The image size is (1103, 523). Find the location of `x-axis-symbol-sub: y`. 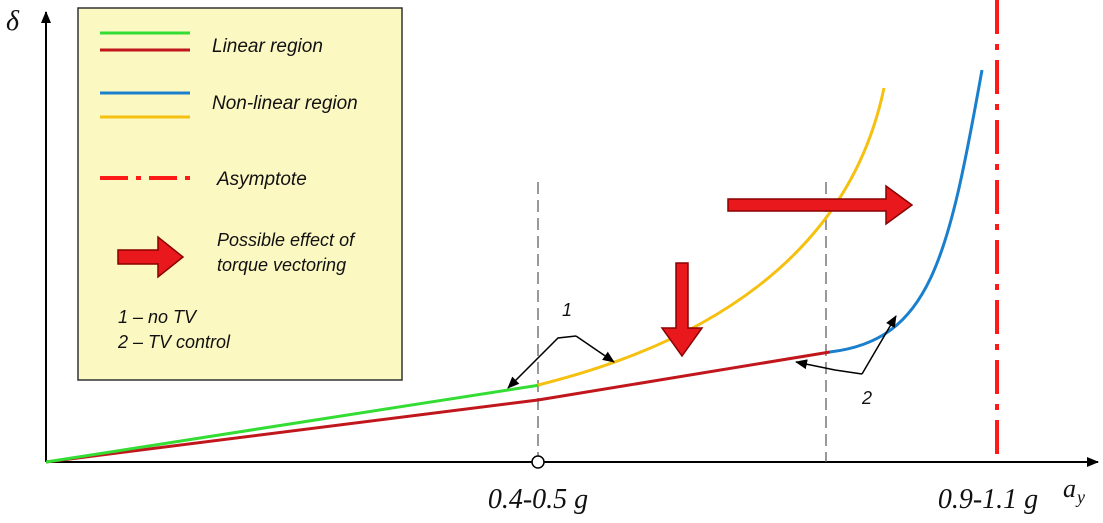

x-axis-symbol-sub: y is located at coordinates (1080, 497).